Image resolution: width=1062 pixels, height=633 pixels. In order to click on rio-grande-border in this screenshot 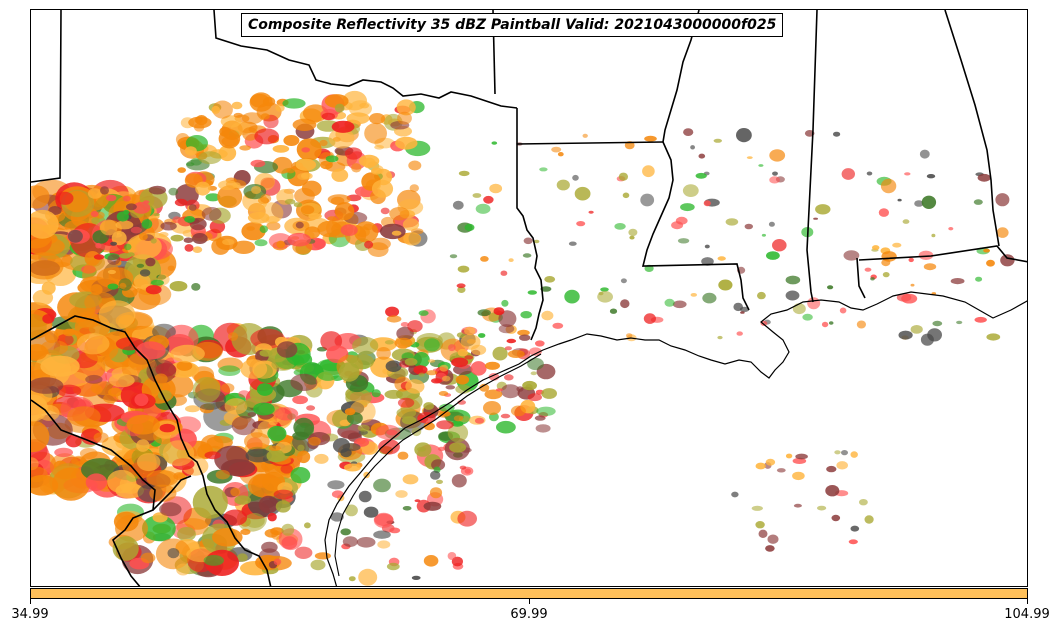, I will do `click(151, 450)`.